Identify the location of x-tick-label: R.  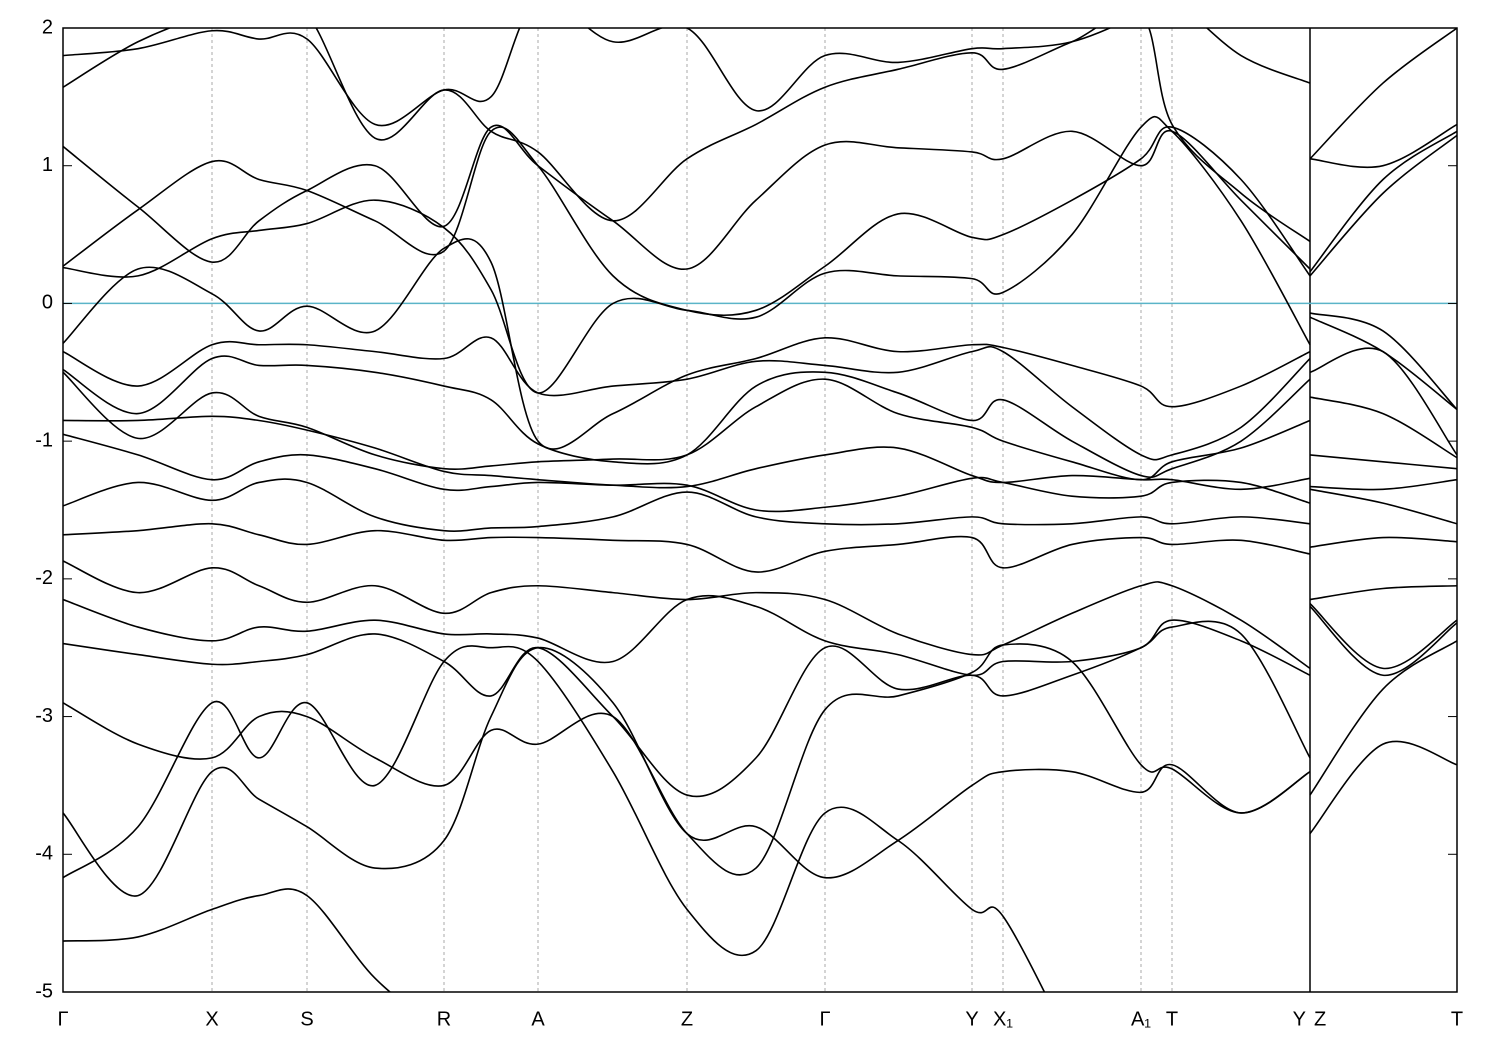
(444, 1019).